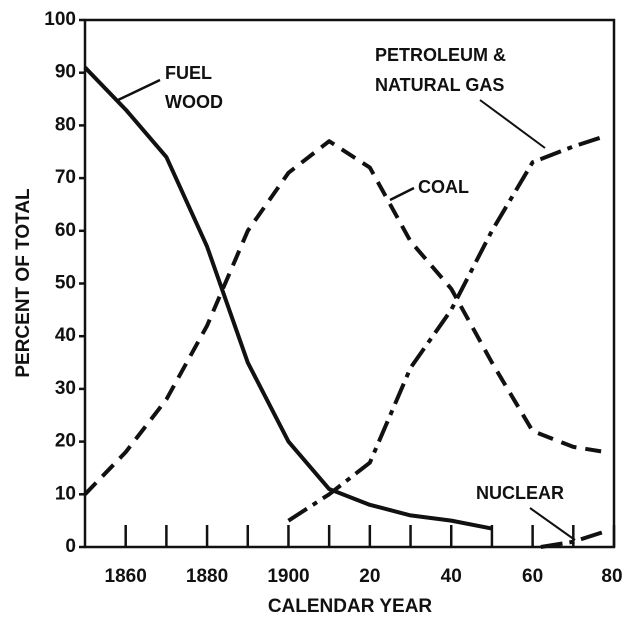 The image size is (630, 625). What do you see at coordinates (573, 539) in the screenshot?
I see `series-line` at bounding box center [573, 539].